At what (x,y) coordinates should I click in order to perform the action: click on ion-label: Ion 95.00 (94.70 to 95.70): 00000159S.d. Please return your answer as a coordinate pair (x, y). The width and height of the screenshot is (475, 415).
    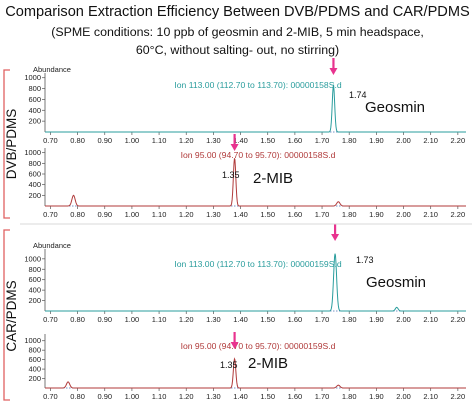
    Looking at the image, I should click on (258, 346).